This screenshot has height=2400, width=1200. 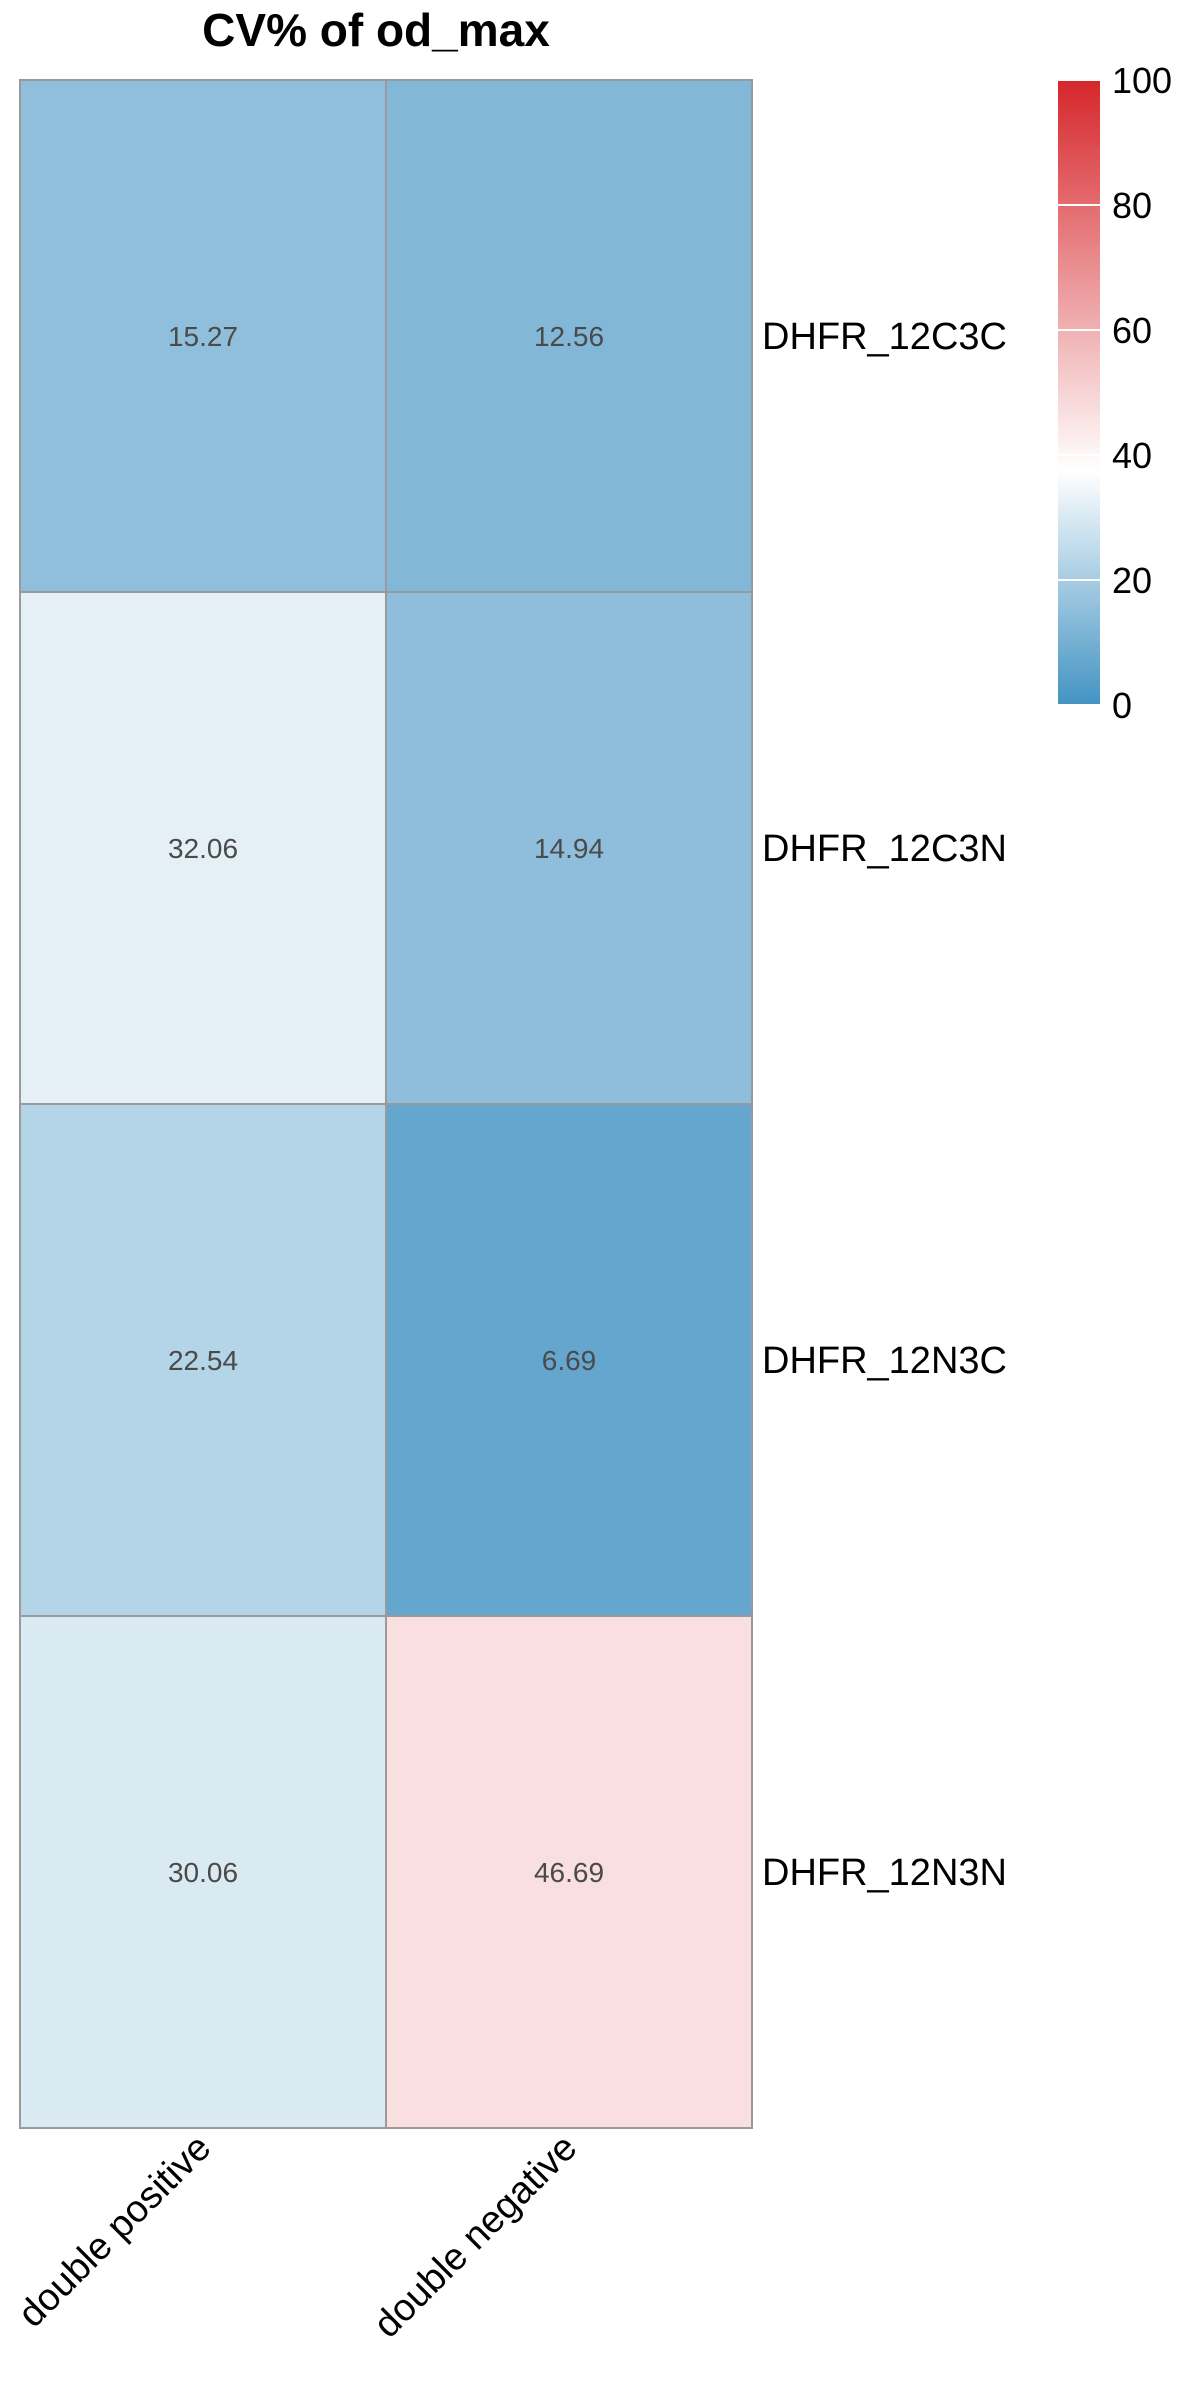 I want to click on cell-value-label: 32.06, so click(x=203, y=848).